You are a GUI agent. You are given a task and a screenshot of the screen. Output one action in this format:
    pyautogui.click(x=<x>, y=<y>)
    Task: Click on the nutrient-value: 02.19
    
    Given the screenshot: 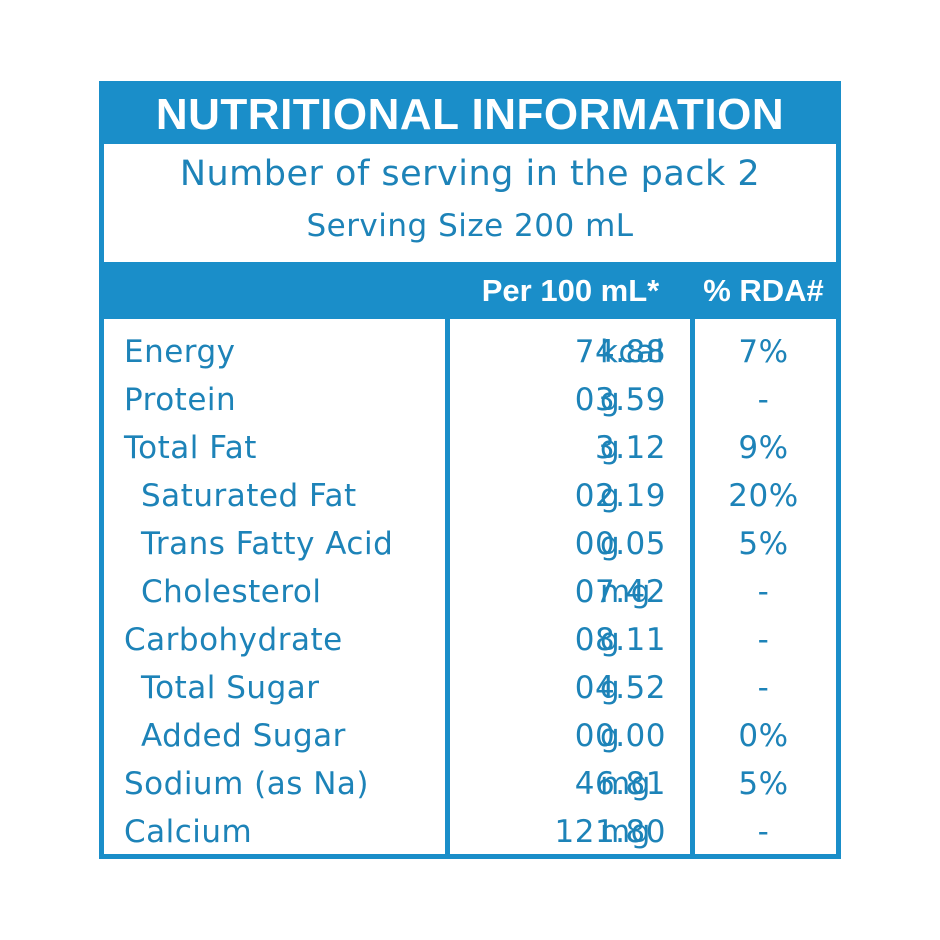 What is the action you would take?
    pyautogui.click(x=620, y=496)
    